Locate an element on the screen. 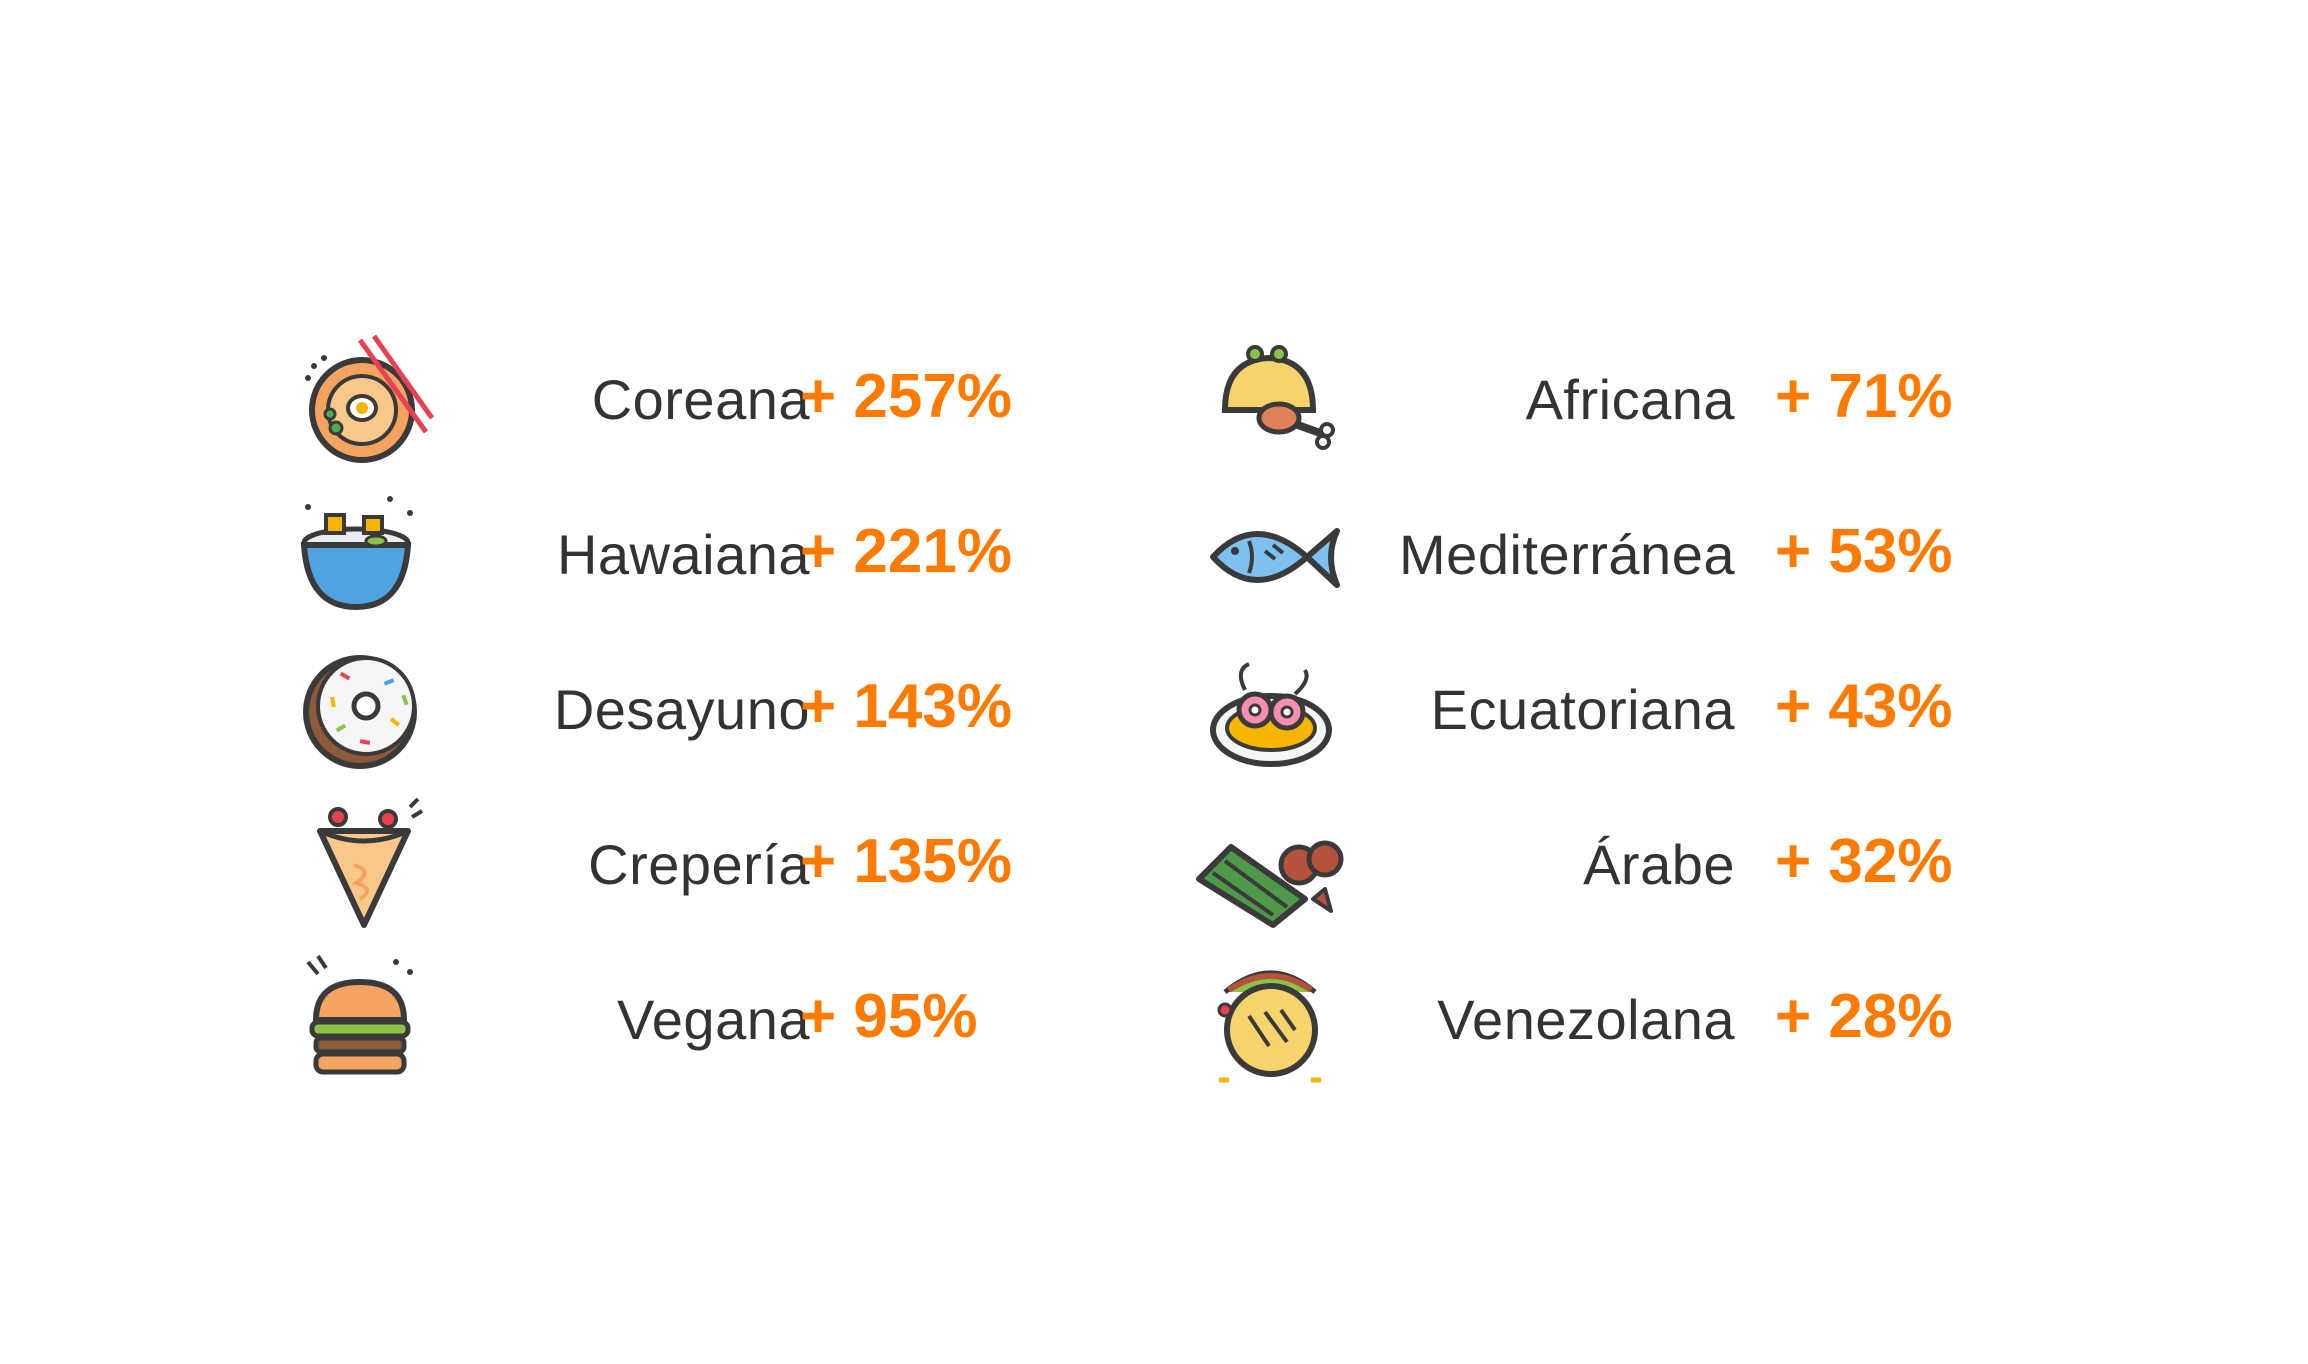 Image resolution: width=2308 pixels, height=1364 pixels. cuisine-name: Árabe is located at coordinates (1659, 864).